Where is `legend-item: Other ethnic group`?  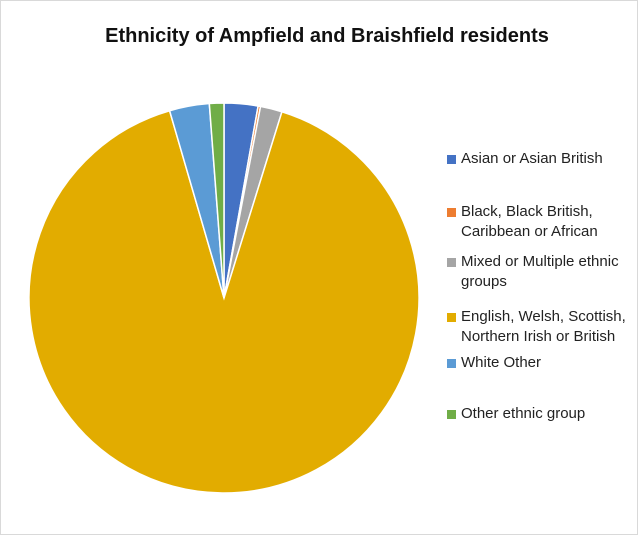
legend-item: Other ethnic group is located at coordinates (543, 414).